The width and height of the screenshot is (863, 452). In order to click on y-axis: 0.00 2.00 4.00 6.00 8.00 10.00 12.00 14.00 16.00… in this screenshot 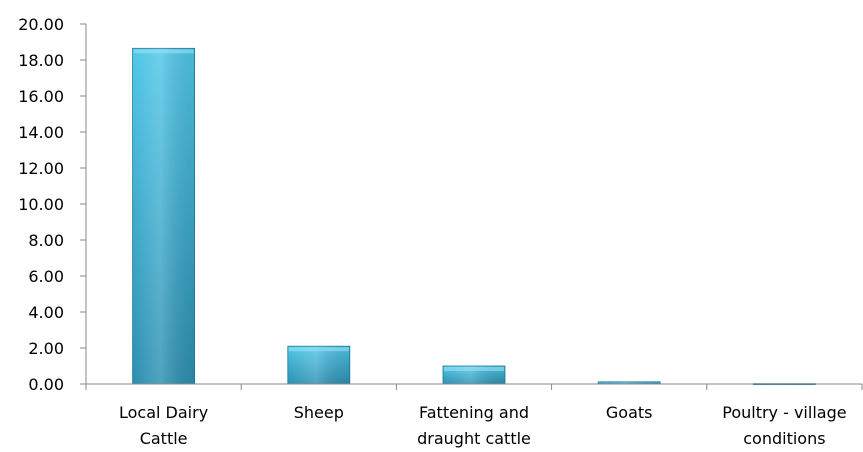, I will do `click(52, 204)`.